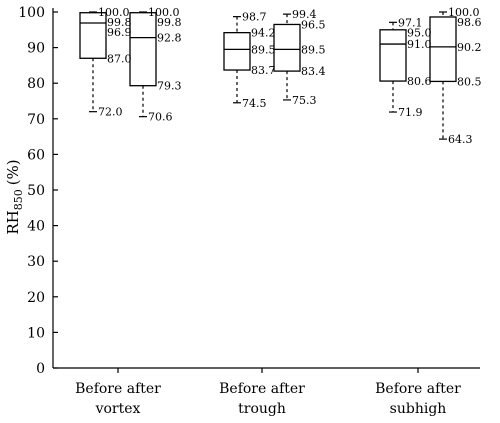  What do you see at coordinates (169, 38) in the screenshot?
I see `value-label-median: 92.8` at bounding box center [169, 38].